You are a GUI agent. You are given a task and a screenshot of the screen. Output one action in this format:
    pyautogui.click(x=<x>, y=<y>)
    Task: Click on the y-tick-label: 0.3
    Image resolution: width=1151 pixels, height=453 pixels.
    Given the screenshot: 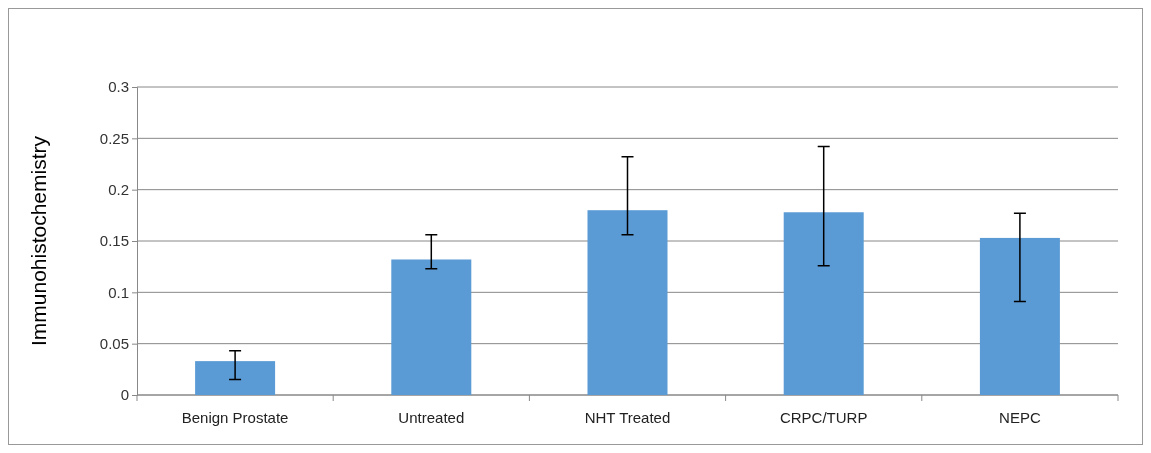 What is the action you would take?
    pyautogui.click(x=118, y=87)
    